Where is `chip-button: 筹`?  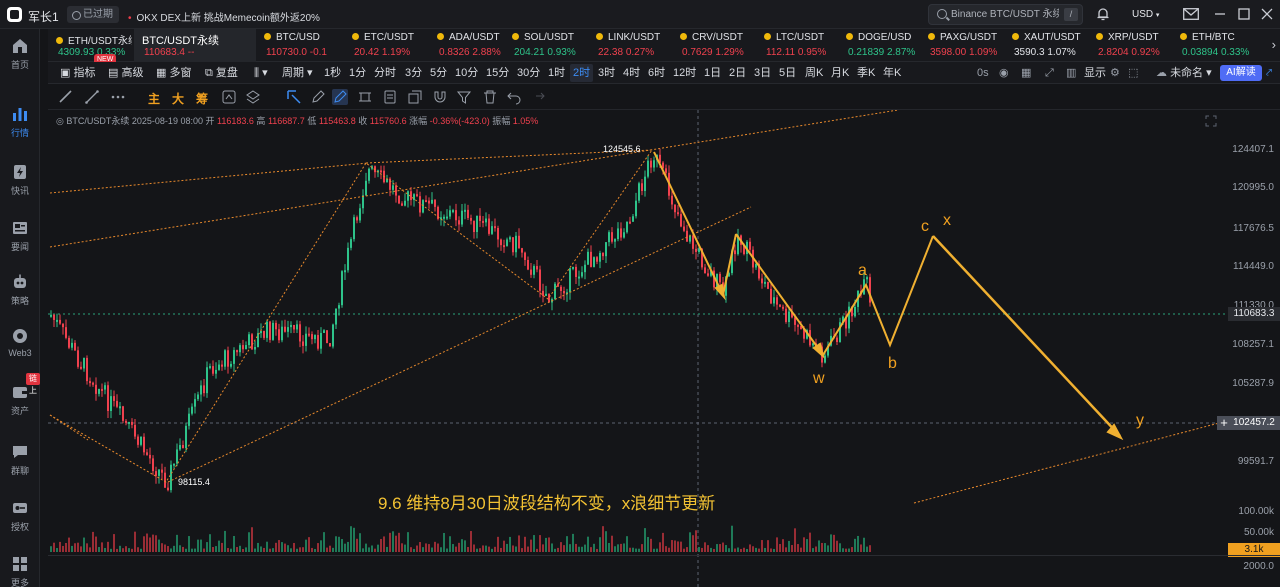
chip-button: 筹 is located at coordinates (202, 99).